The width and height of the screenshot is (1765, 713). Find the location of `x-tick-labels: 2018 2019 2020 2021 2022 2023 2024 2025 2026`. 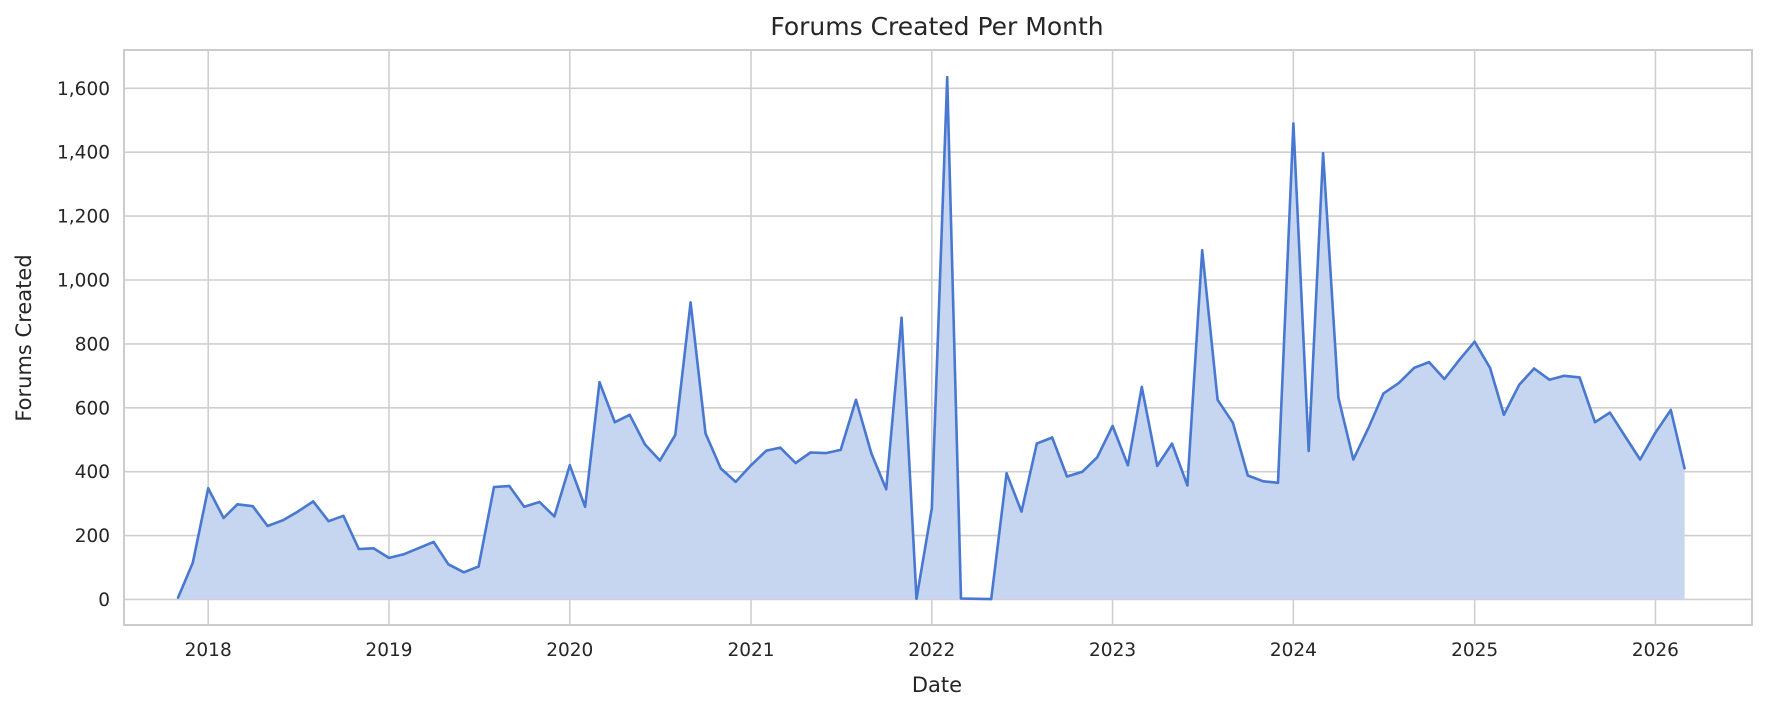

x-tick-labels: 2018 2019 2020 2021 2022 2023 2024 2025 2026 is located at coordinates (932, 650).